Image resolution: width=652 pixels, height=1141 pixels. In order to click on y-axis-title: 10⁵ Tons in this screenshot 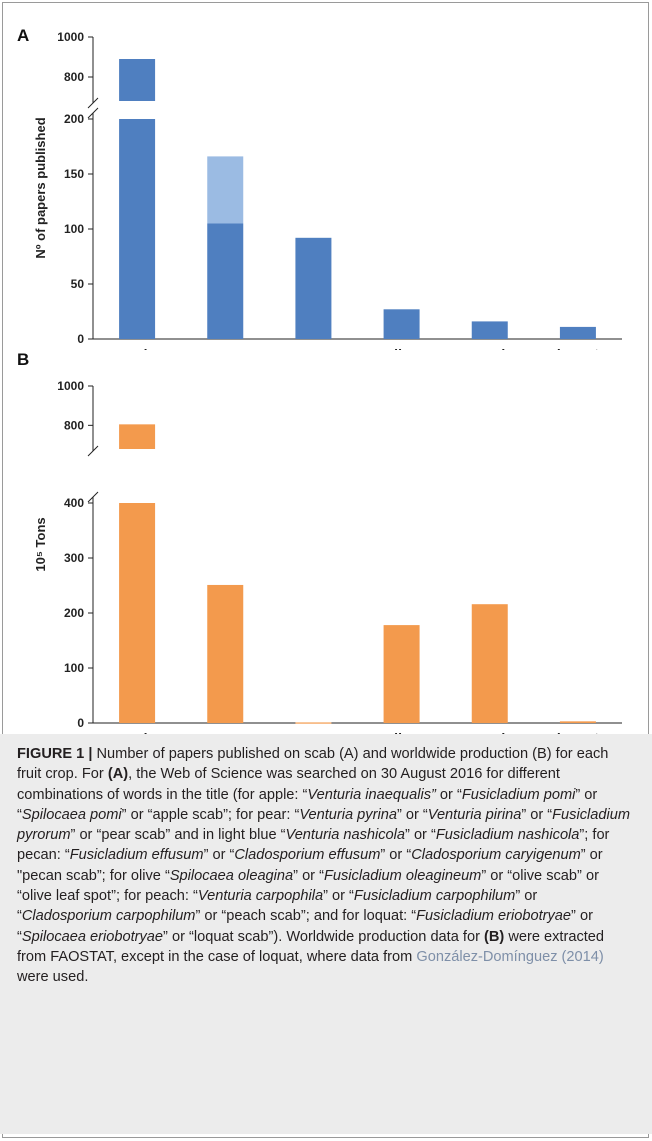, I will do `click(40, 544)`.